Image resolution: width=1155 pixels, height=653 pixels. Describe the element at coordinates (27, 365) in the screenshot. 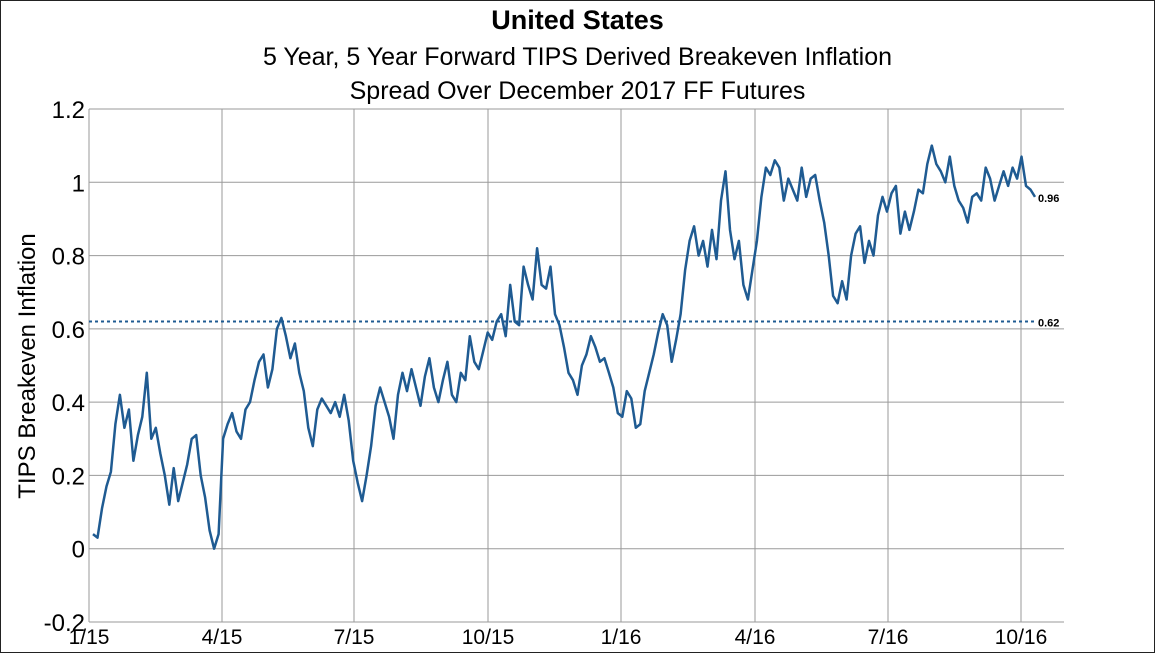

I see `y-axis-label: TIPS Breakeven Inflation` at that location.